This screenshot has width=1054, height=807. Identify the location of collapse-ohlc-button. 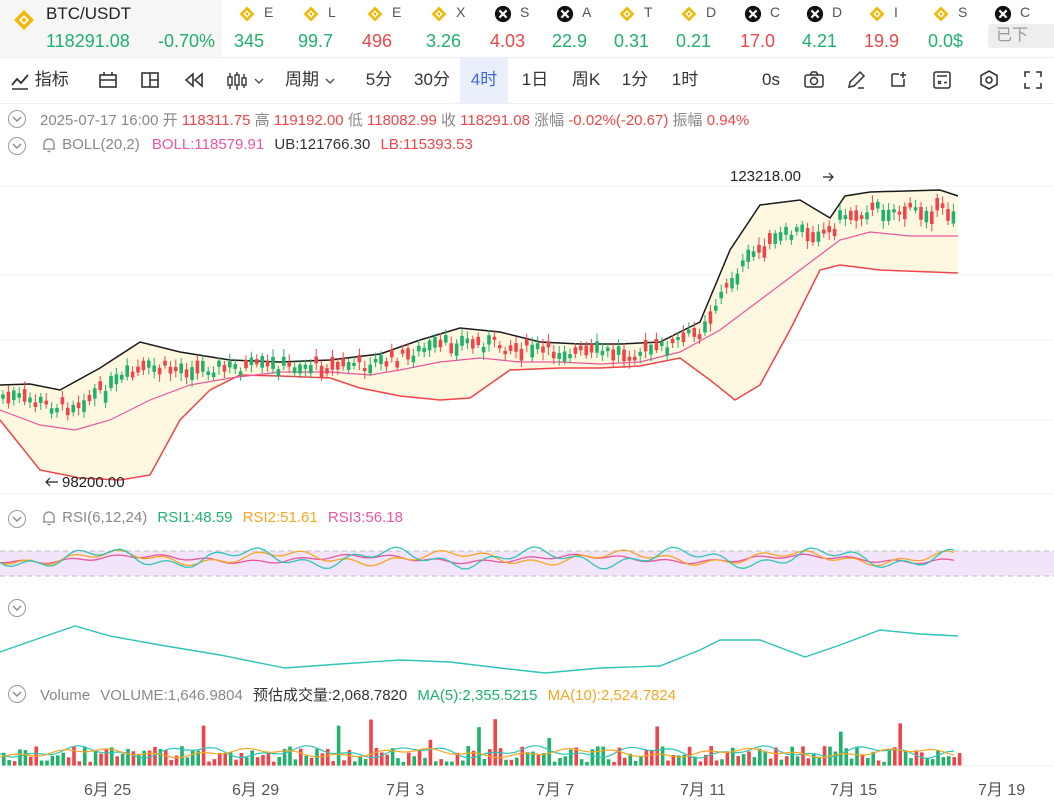
(17, 119).